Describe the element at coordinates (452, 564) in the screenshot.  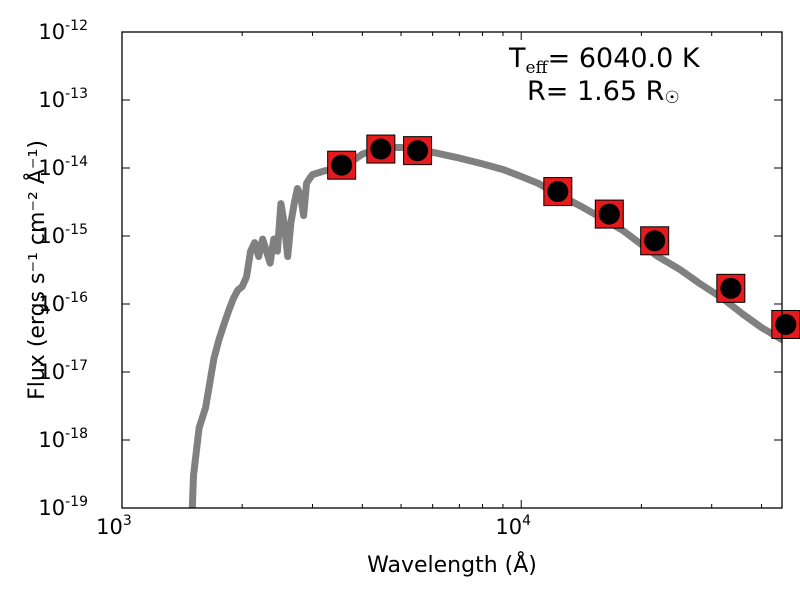
I see `x-axis-title: Wavelength (Å)` at that location.